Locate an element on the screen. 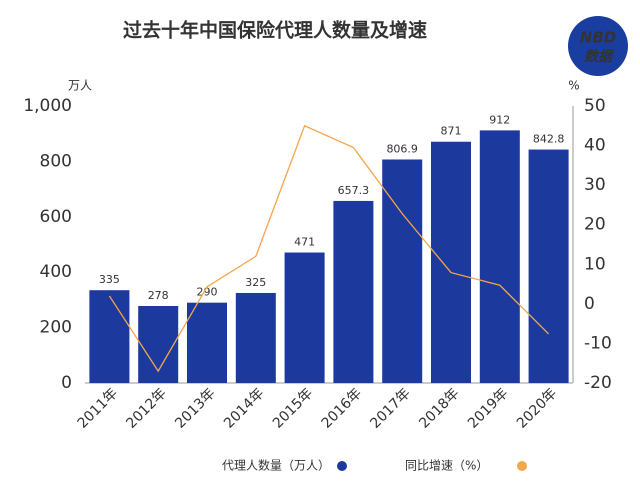 This screenshot has width=640, height=484. y2-tick-label: 20 is located at coordinates (595, 225).